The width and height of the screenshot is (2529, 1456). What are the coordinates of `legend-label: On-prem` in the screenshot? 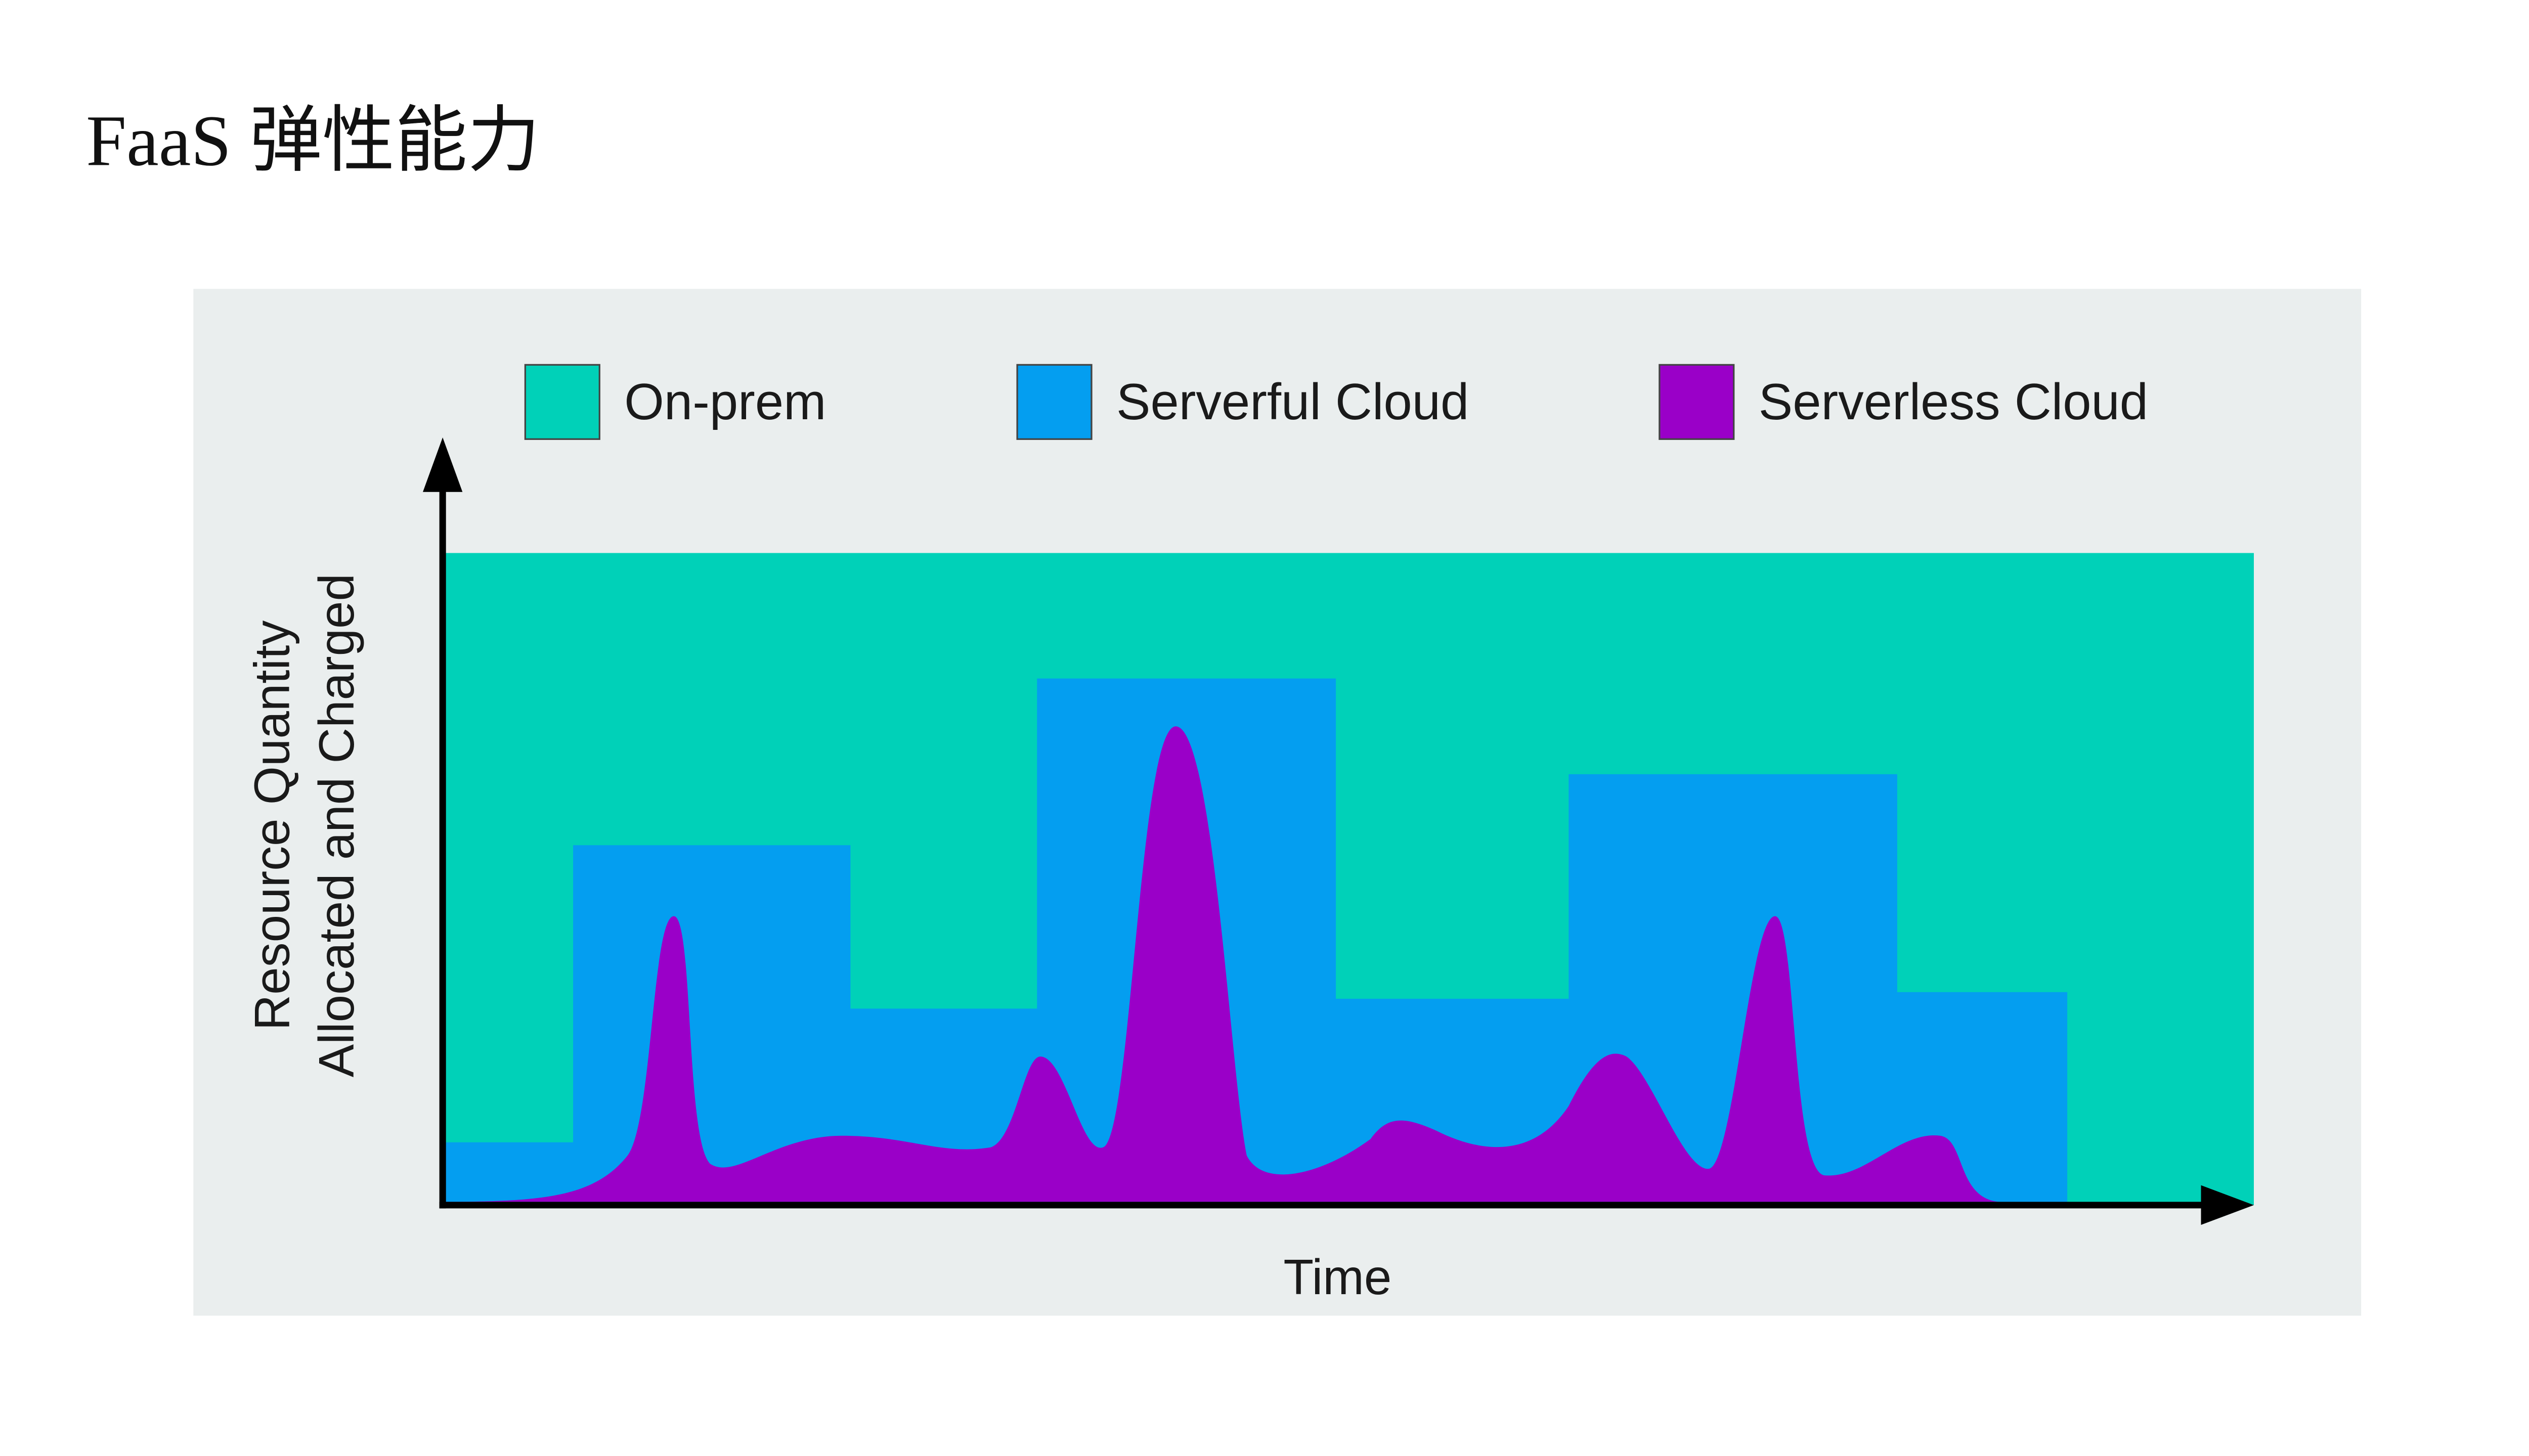 It's located at (725, 401).